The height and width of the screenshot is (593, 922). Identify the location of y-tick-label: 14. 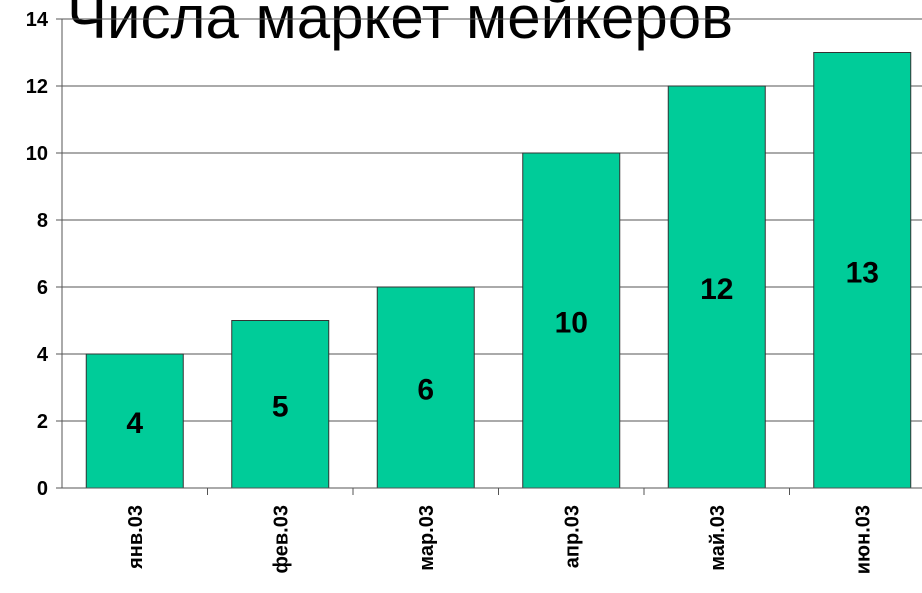
(37, 20).